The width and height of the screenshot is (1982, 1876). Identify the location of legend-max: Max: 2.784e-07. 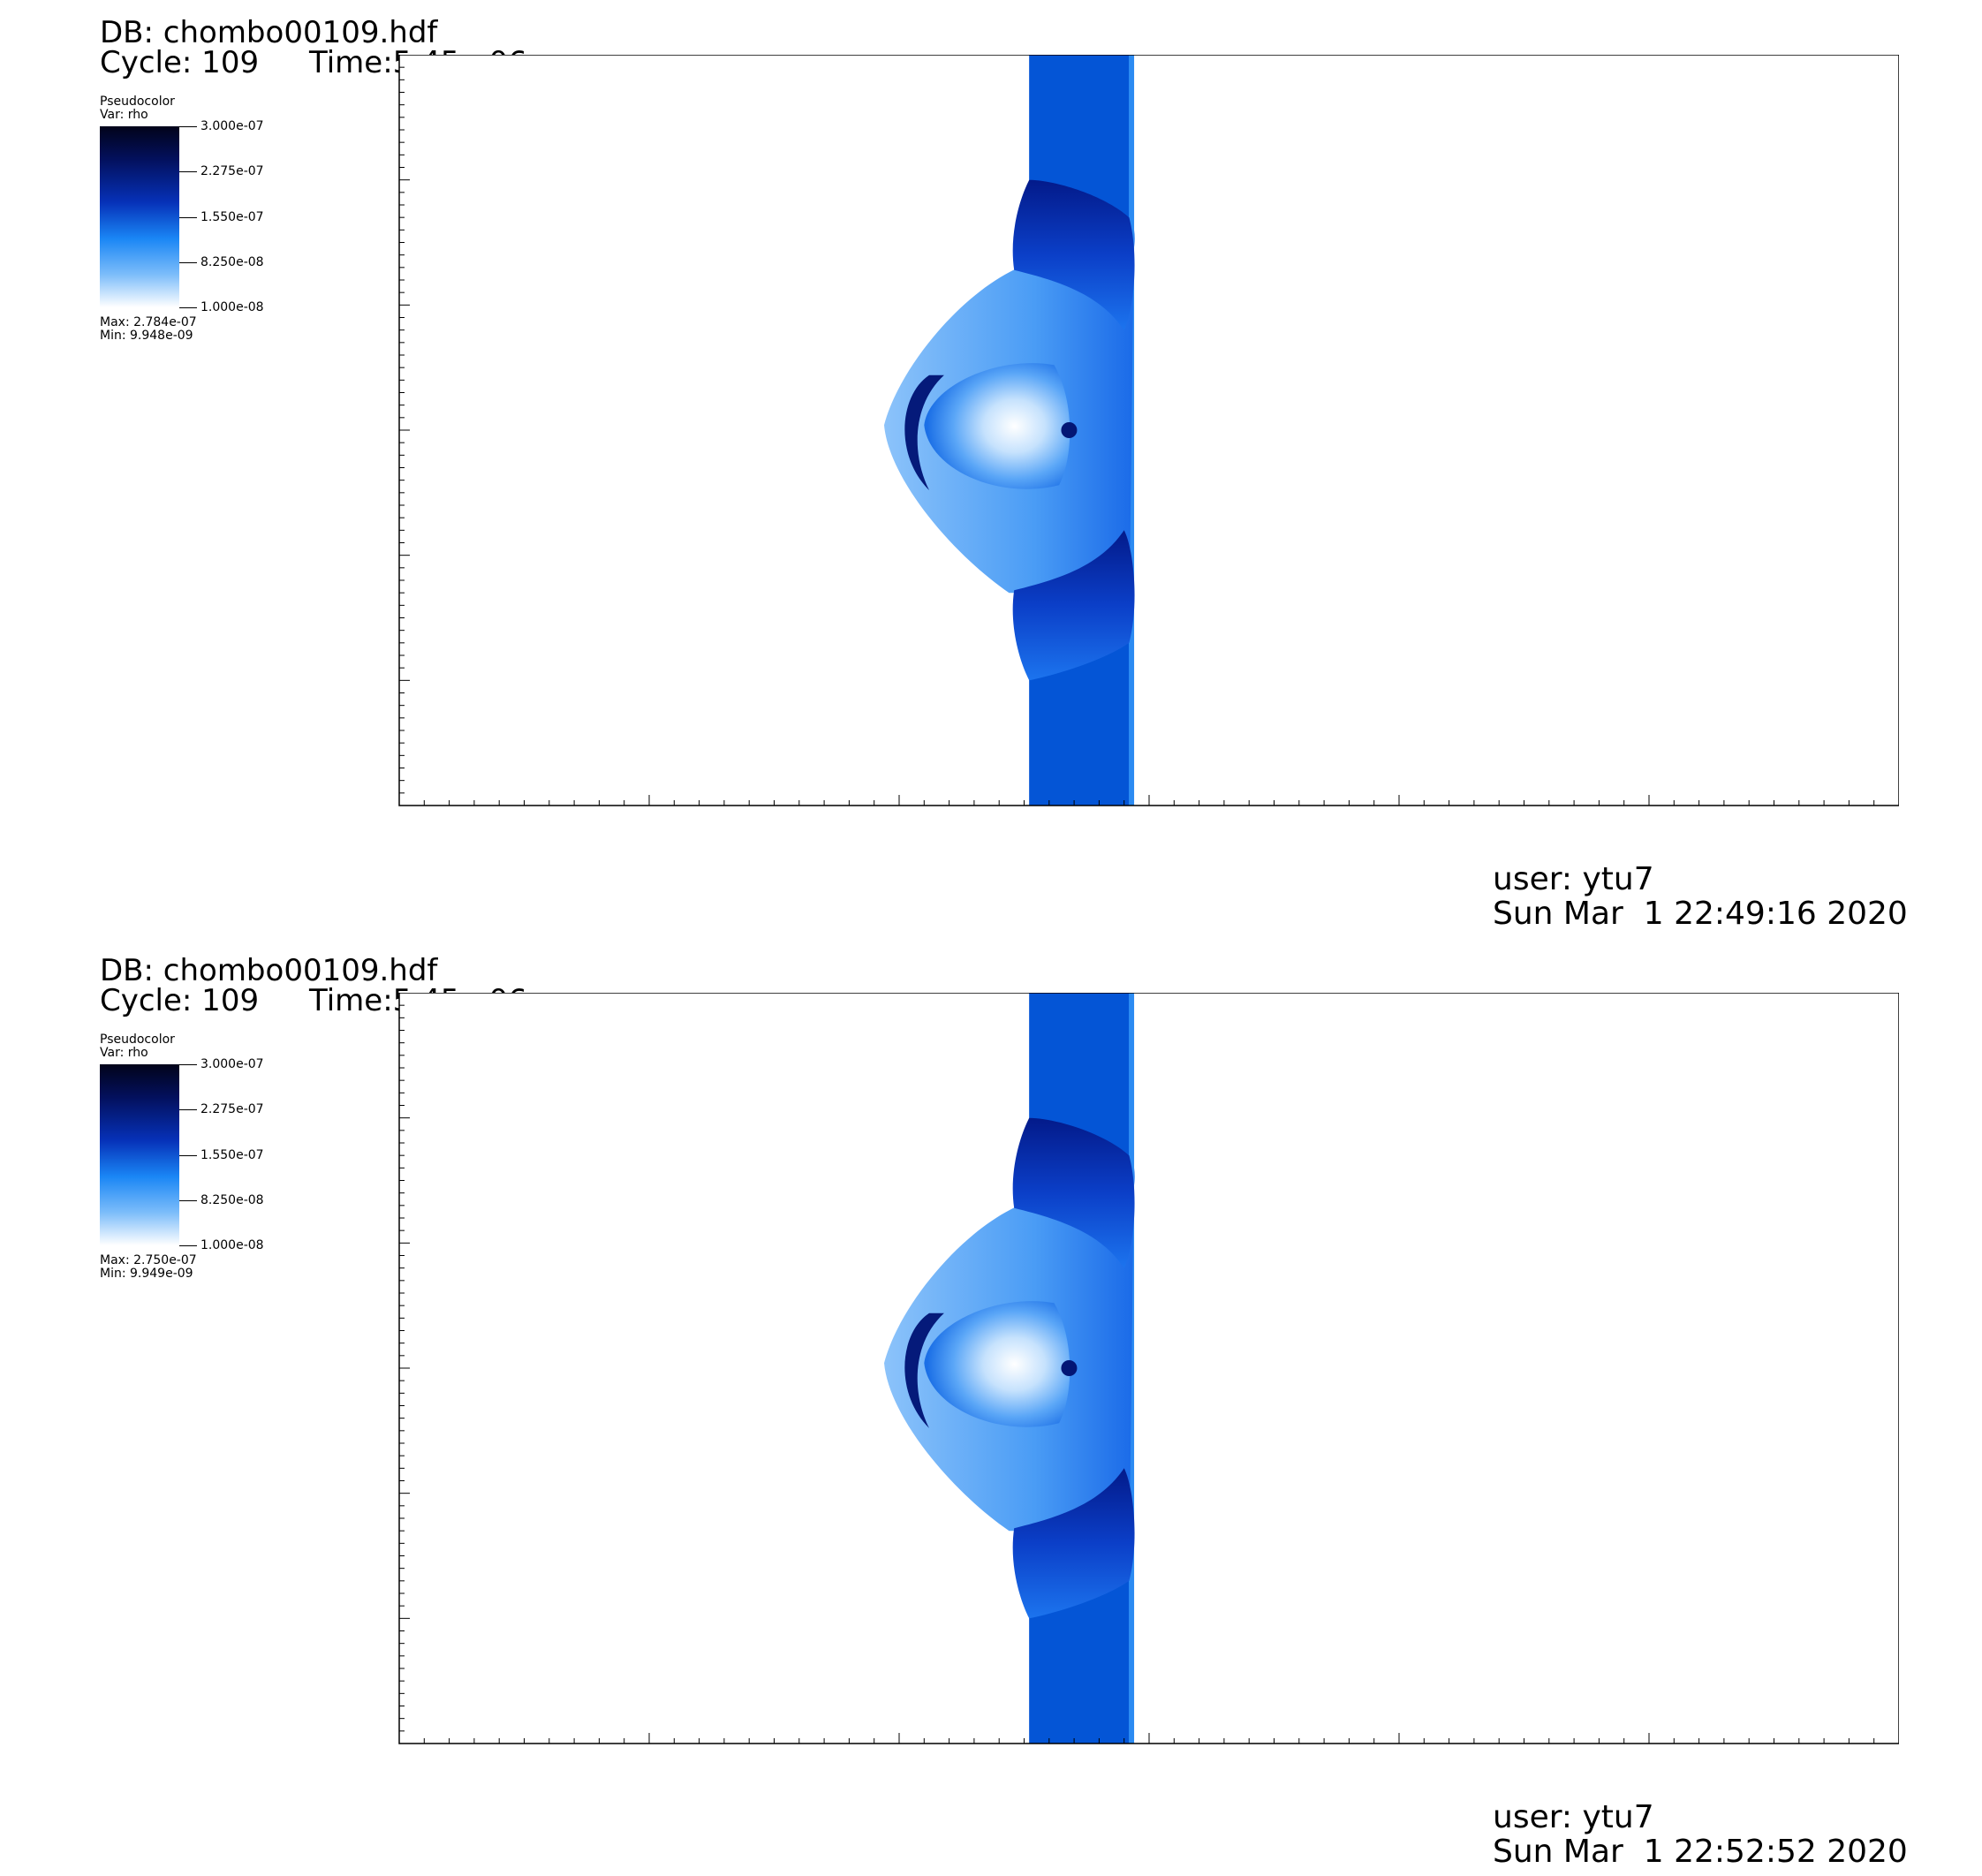
(149, 322).